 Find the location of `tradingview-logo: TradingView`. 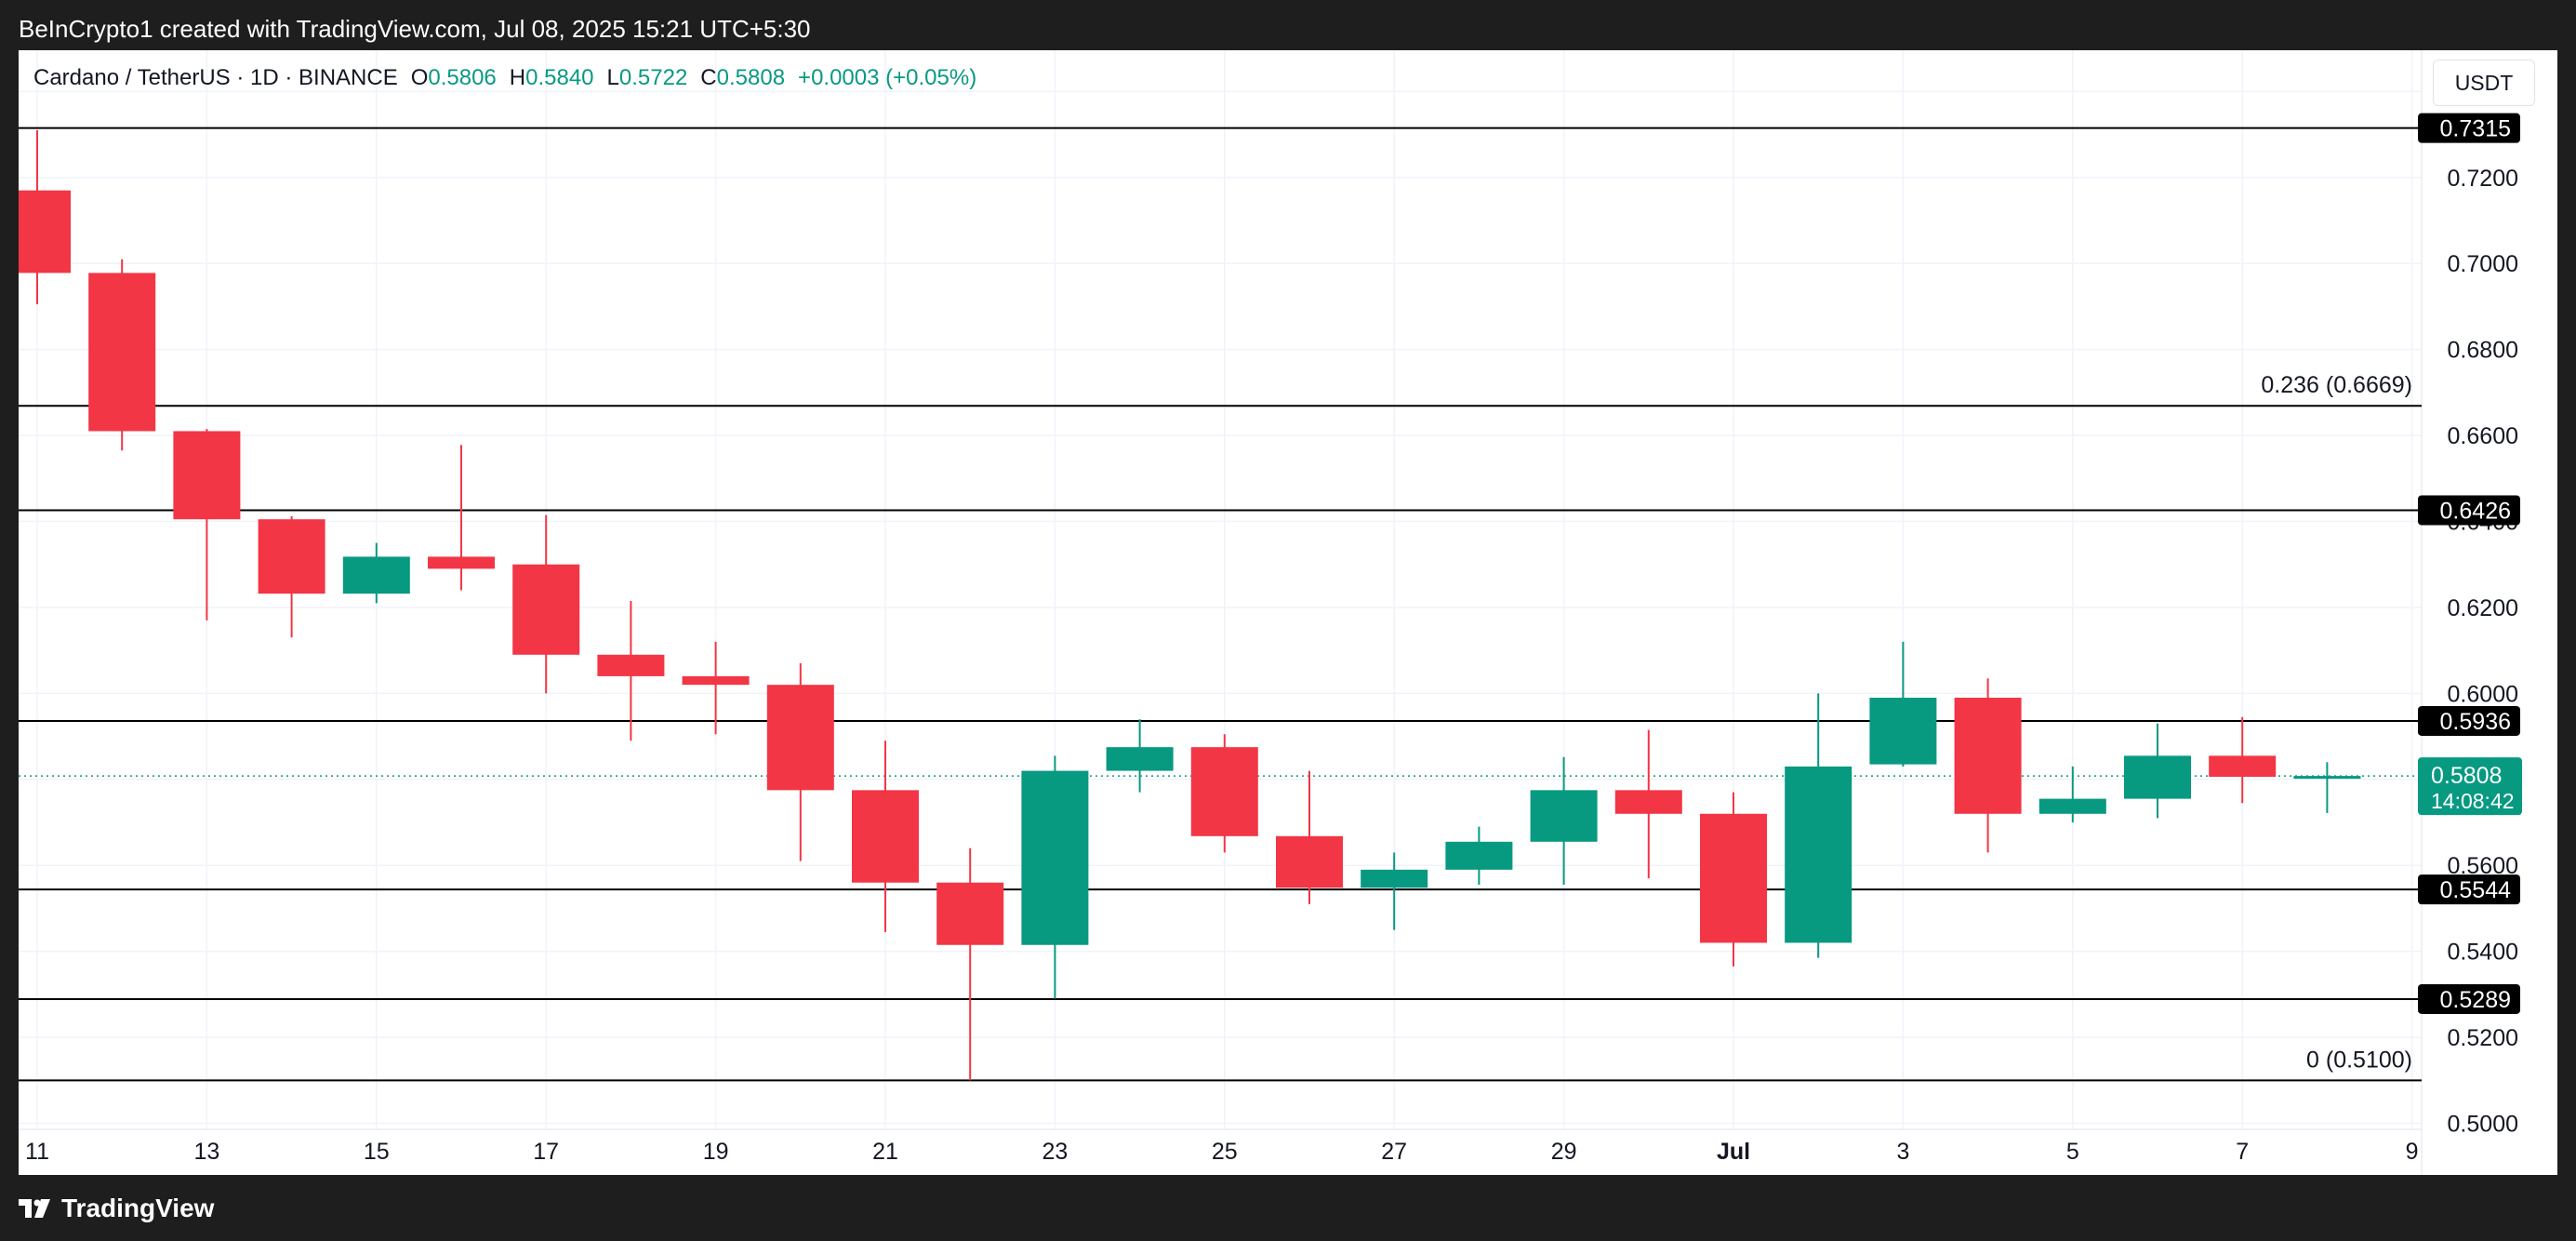

tradingview-logo: TradingView is located at coordinates (116, 1208).